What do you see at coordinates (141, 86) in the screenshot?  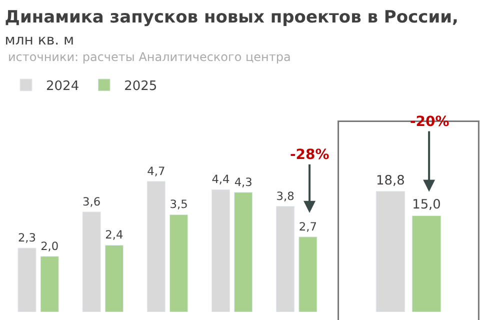 I see `legend-label: 2025` at bounding box center [141, 86].